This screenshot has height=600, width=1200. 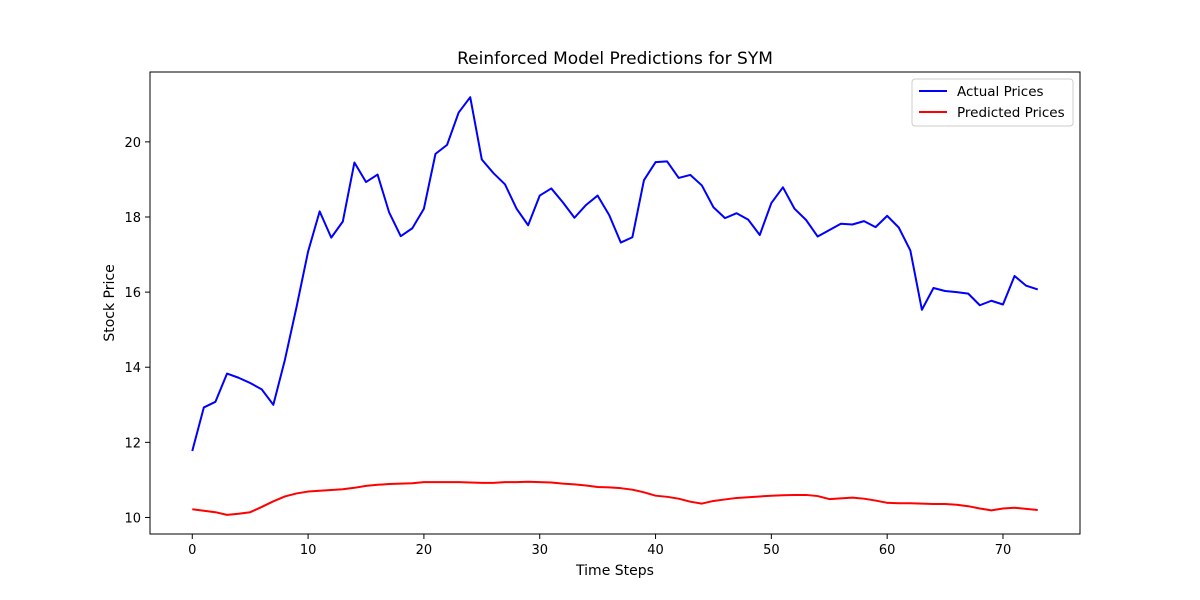 I want to click on legend-label-actual: Actual Prices, so click(x=1000, y=92).